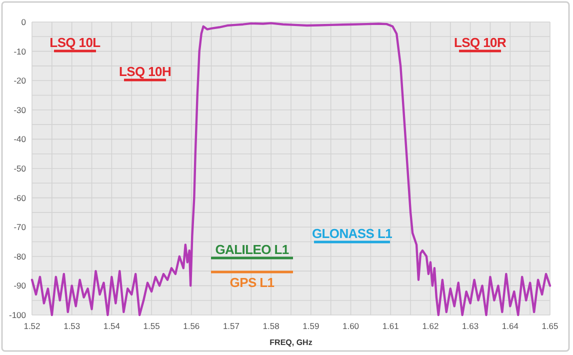  Describe the element at coordinates (20, 51) in the screenshot. I see `y-tick-label: -10` at that location.